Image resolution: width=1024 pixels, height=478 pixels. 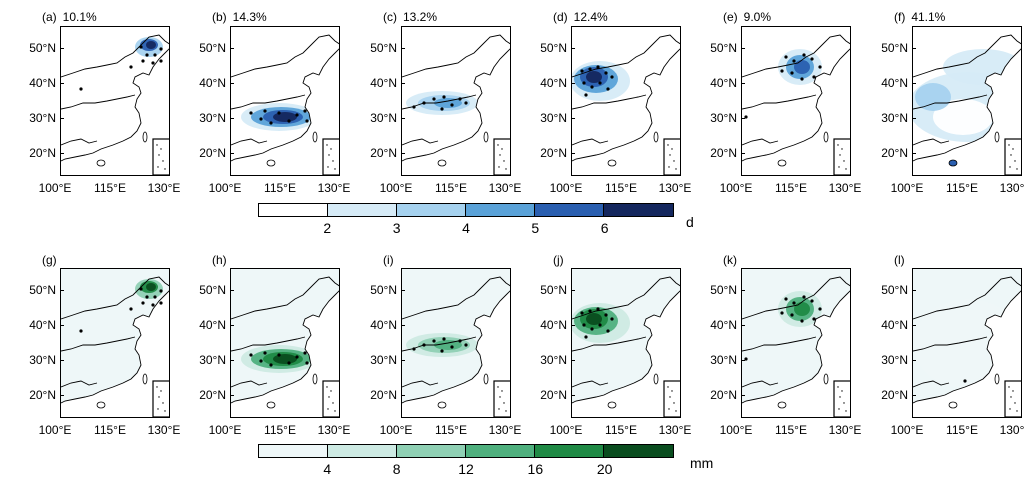 What do you see at coordinates (49, 17) in the screenshot?
I see `panel-label: (a)` at bounding box center [49, 17].